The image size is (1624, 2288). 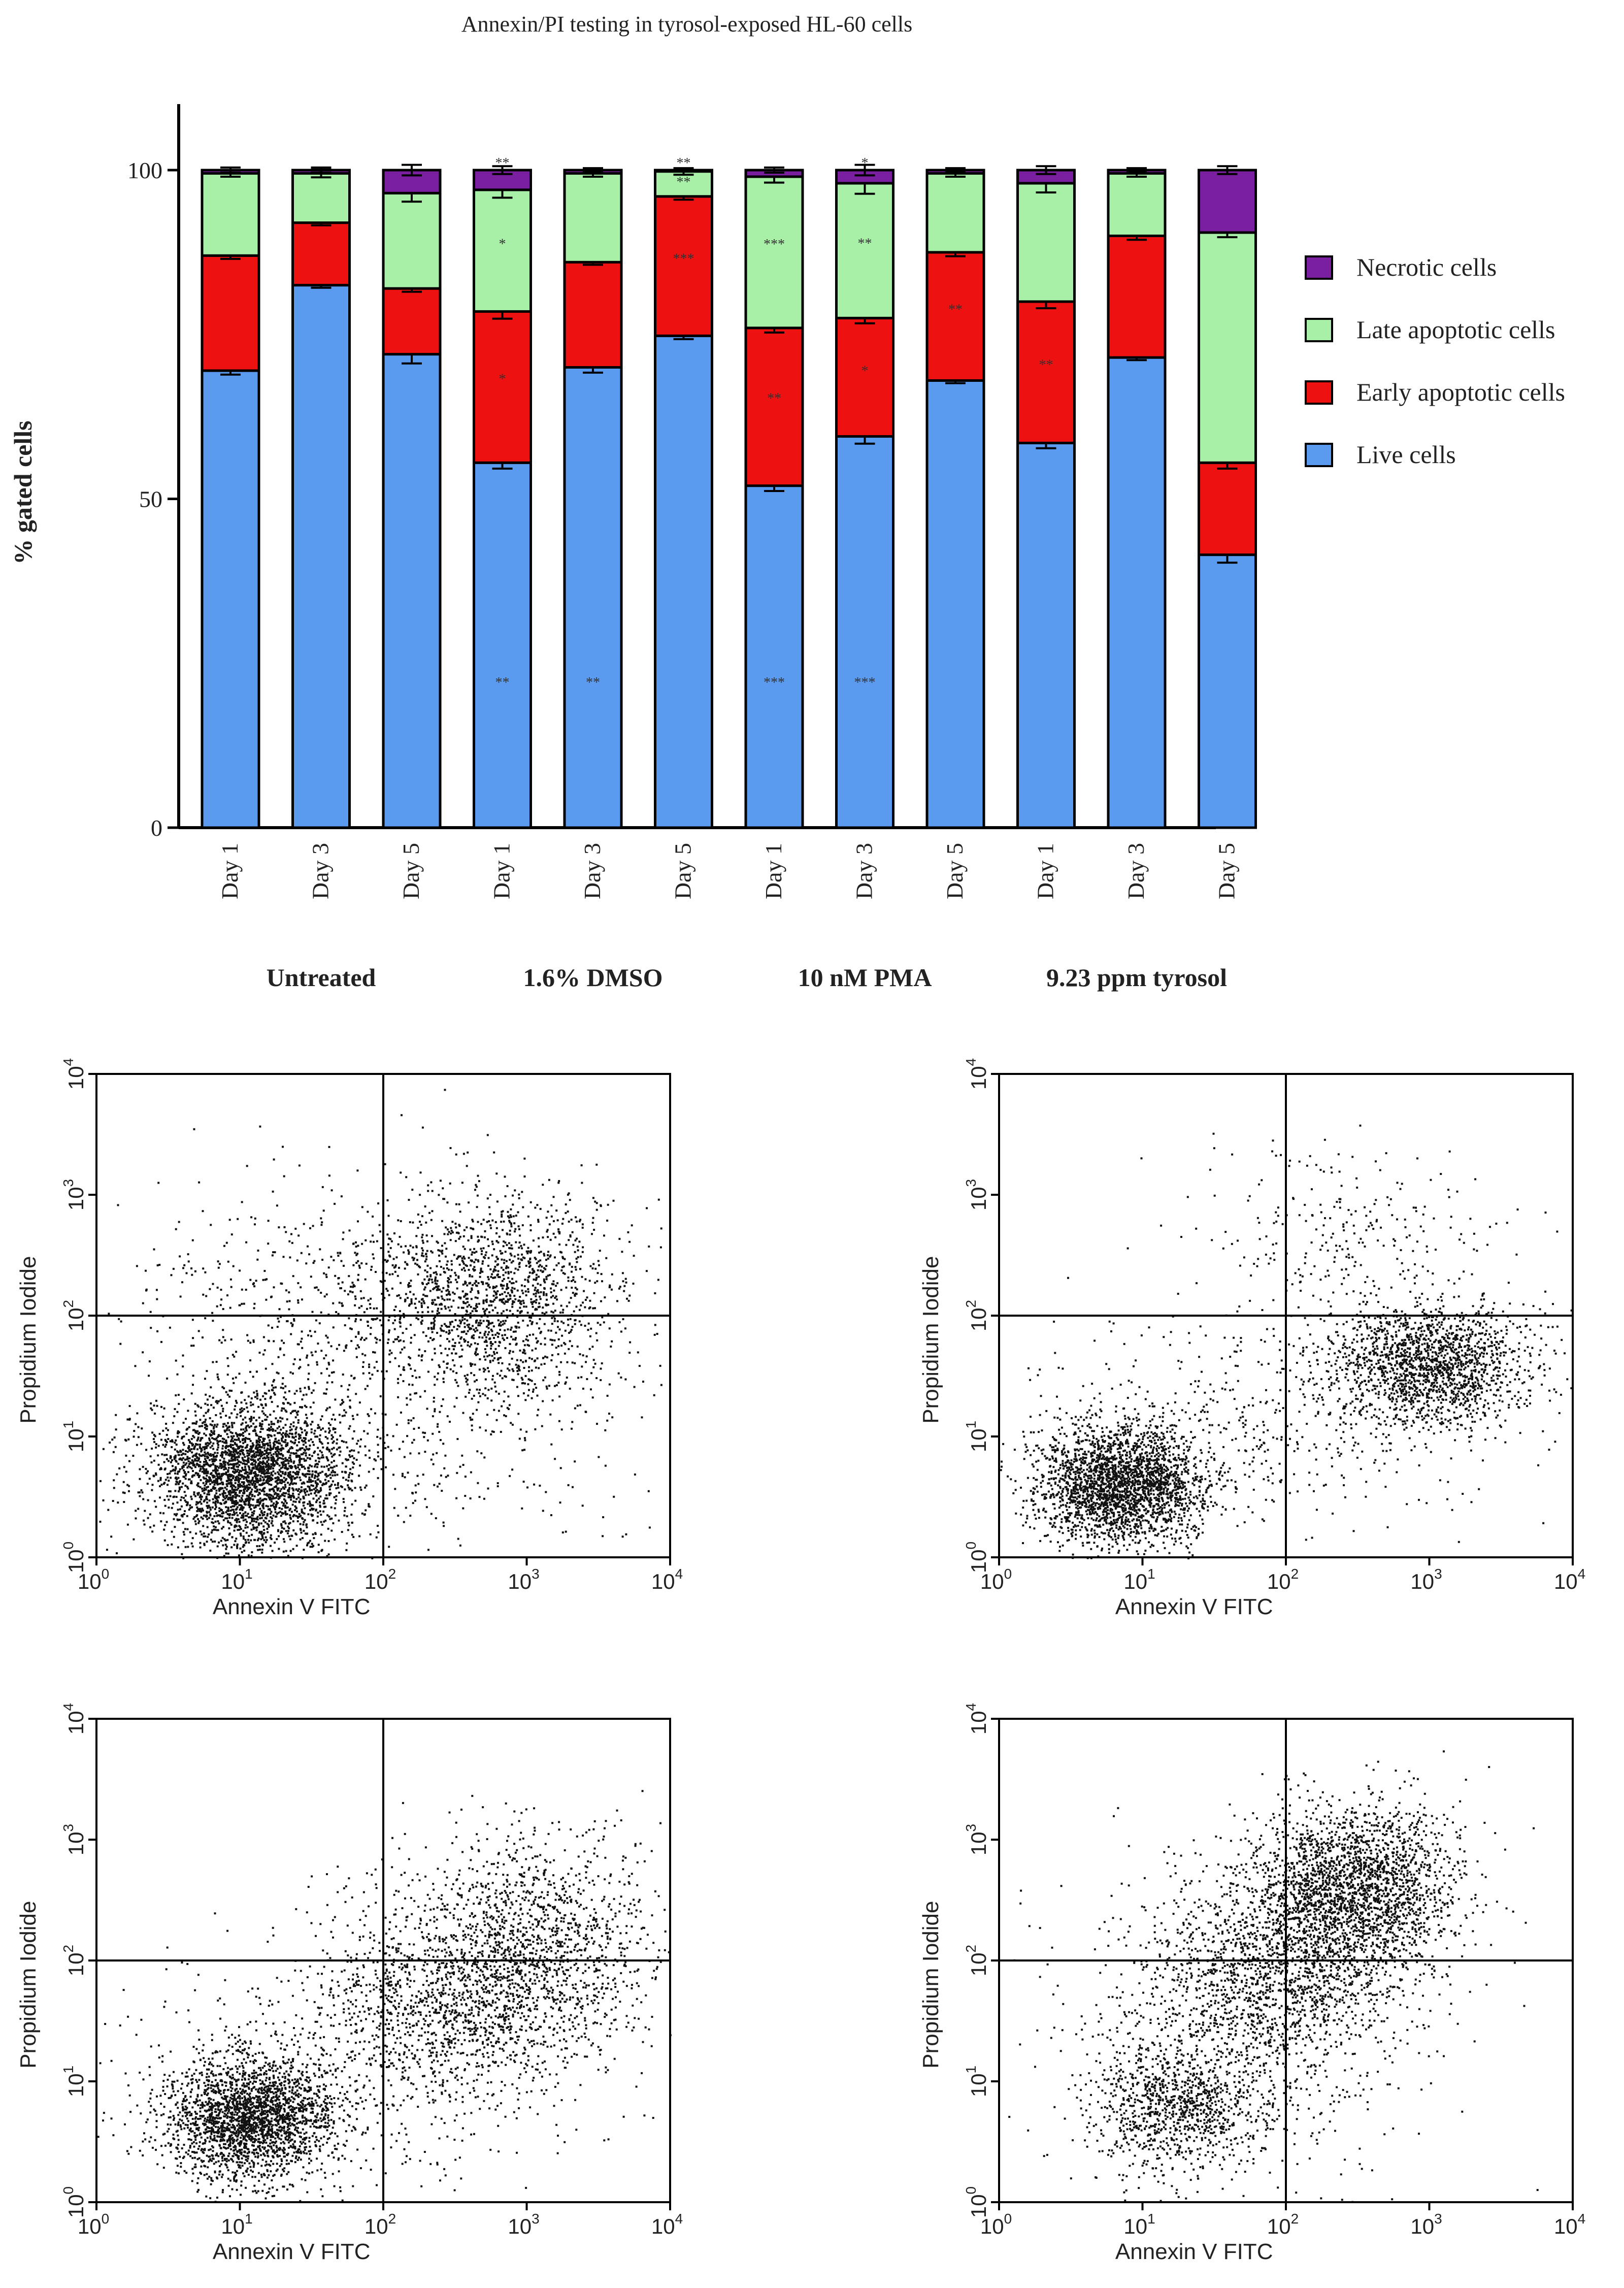 I want to click on y-tick-label: 0, so click(x=156, y=828).